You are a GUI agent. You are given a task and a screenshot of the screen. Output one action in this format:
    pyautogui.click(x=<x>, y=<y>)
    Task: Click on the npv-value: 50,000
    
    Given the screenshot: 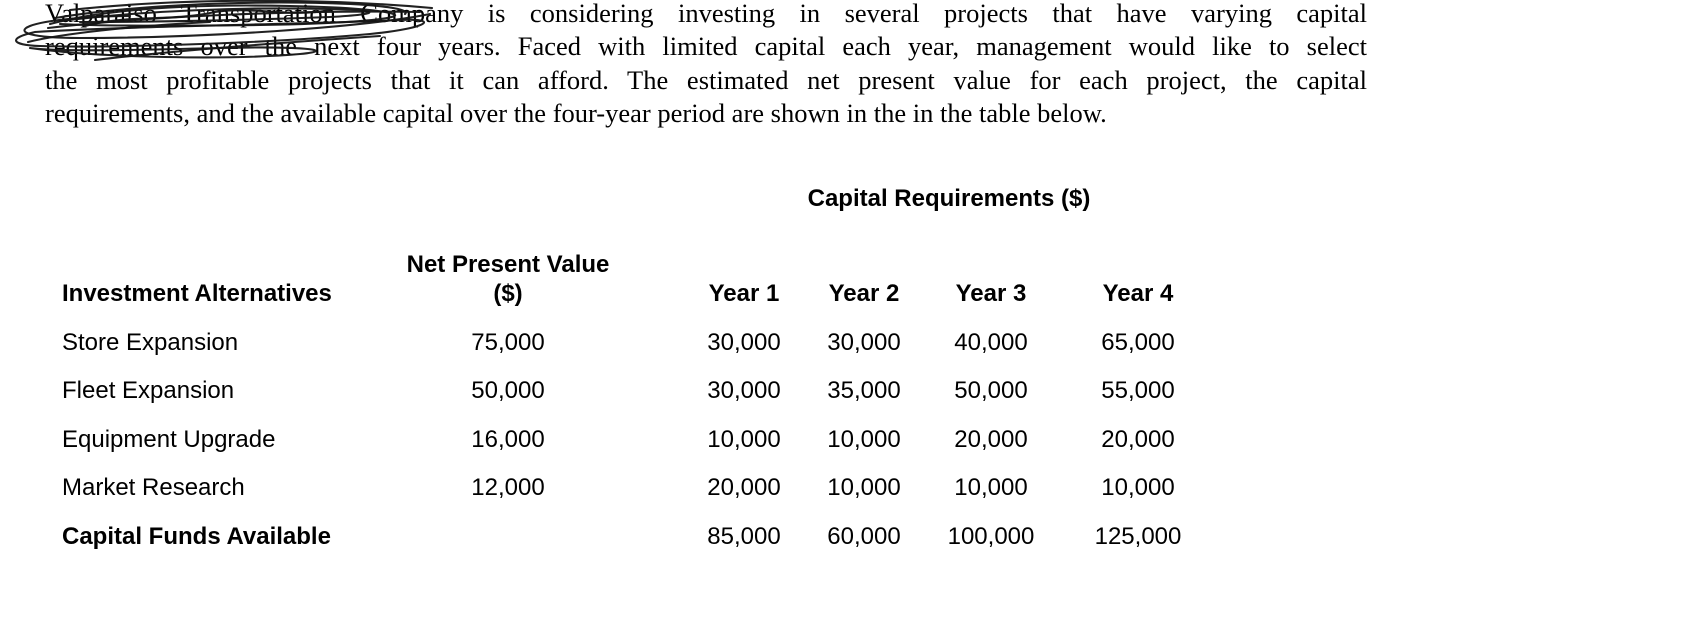 What is the action you would take?
    pyautogui.click(x=508, y=391)
    